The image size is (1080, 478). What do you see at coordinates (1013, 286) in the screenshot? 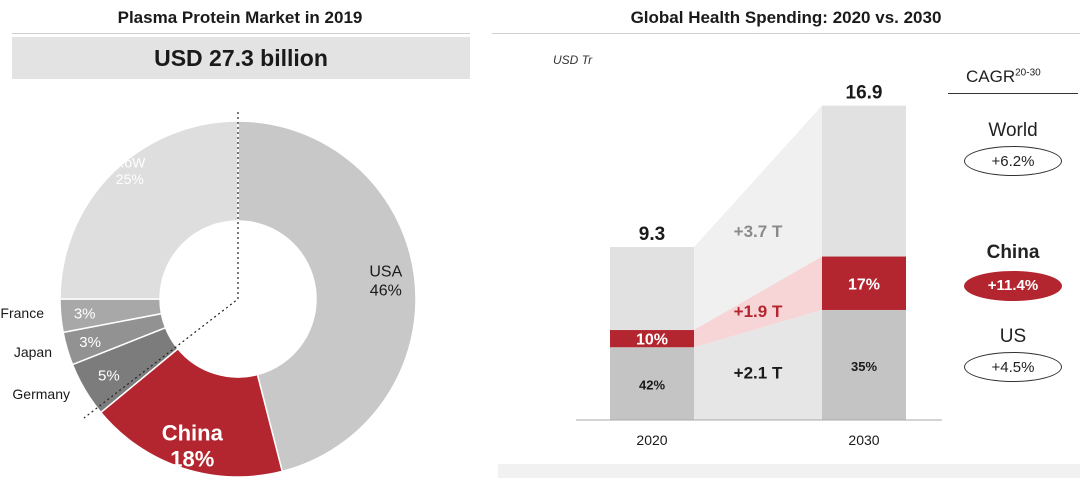
I see `cagr-value-china: +11.4%` at bounding box center [1013, 286].